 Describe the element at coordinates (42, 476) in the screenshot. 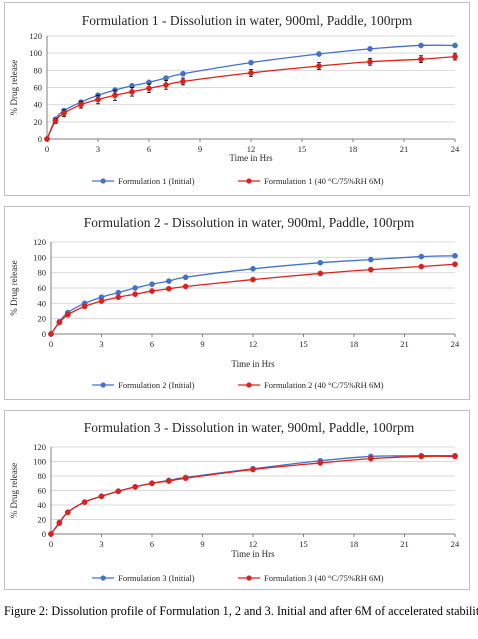

I see `y-tick-label: 80` at that location.